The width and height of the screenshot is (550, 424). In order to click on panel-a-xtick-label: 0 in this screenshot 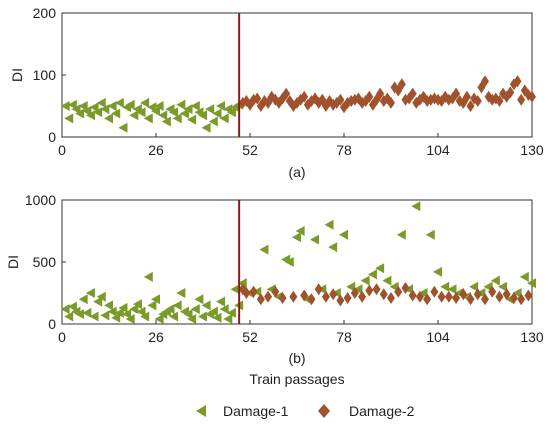, I will do `click(62, 150)`.